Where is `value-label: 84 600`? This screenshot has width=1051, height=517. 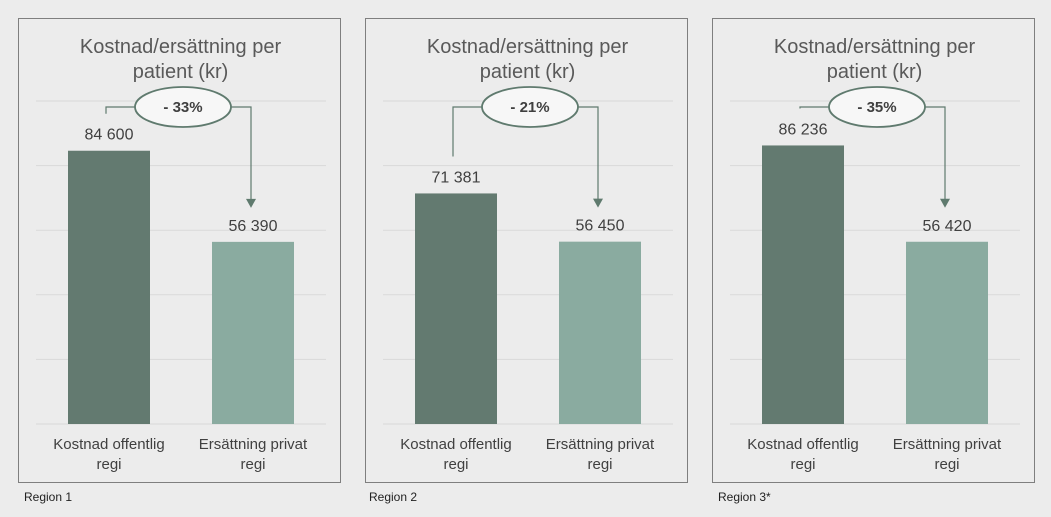
value-label: 84 600 is located at coordinates (109, 135).